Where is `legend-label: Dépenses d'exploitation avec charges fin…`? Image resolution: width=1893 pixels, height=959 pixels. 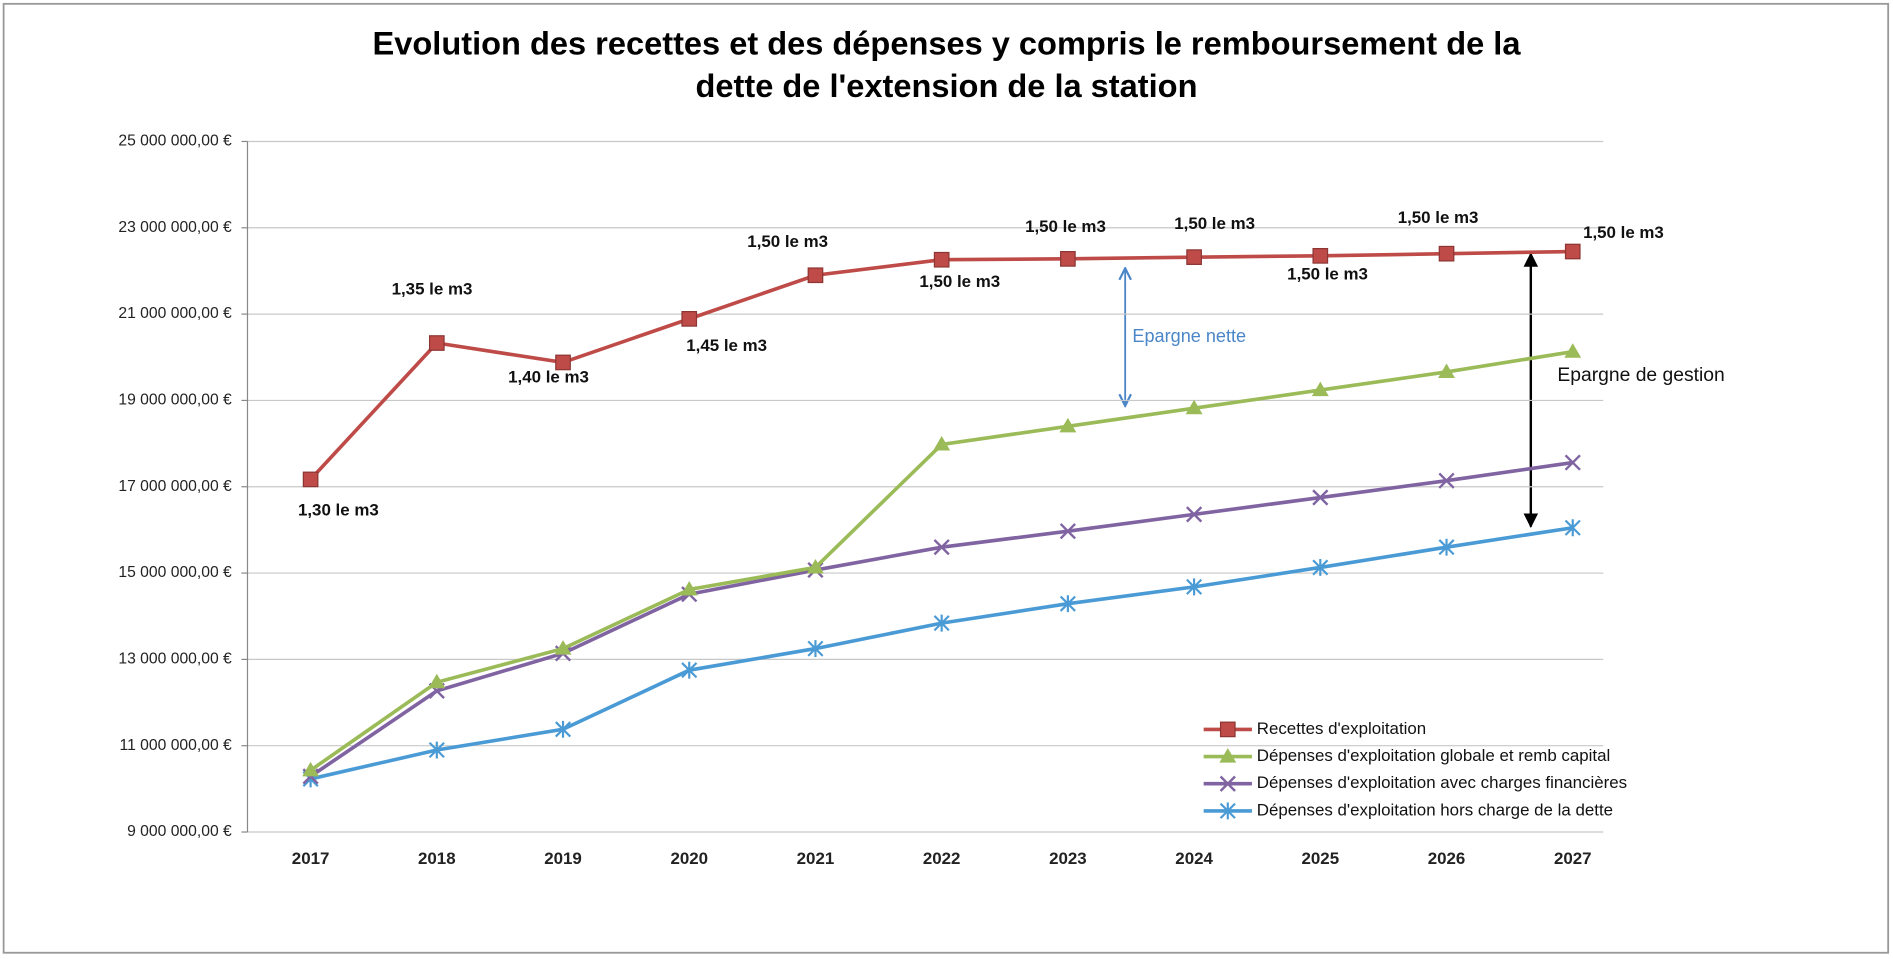 legend-label: Dépenses d'exploitation avec charges fin… is located at coordinates (1442, 782).